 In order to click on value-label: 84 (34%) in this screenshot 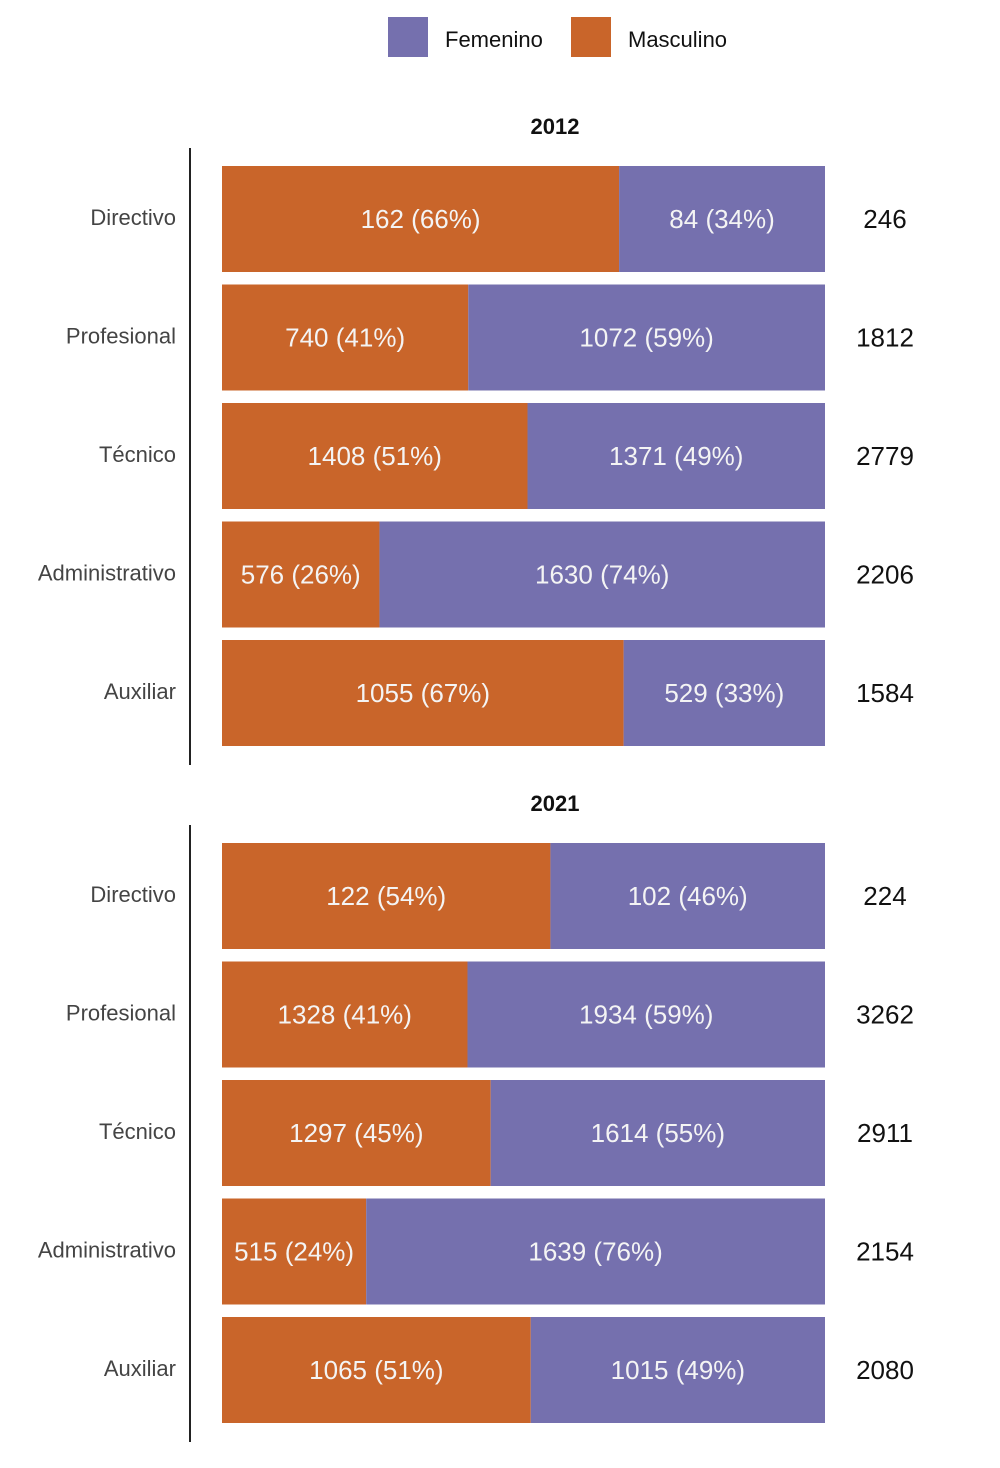, I will do `click(722, 219)`.